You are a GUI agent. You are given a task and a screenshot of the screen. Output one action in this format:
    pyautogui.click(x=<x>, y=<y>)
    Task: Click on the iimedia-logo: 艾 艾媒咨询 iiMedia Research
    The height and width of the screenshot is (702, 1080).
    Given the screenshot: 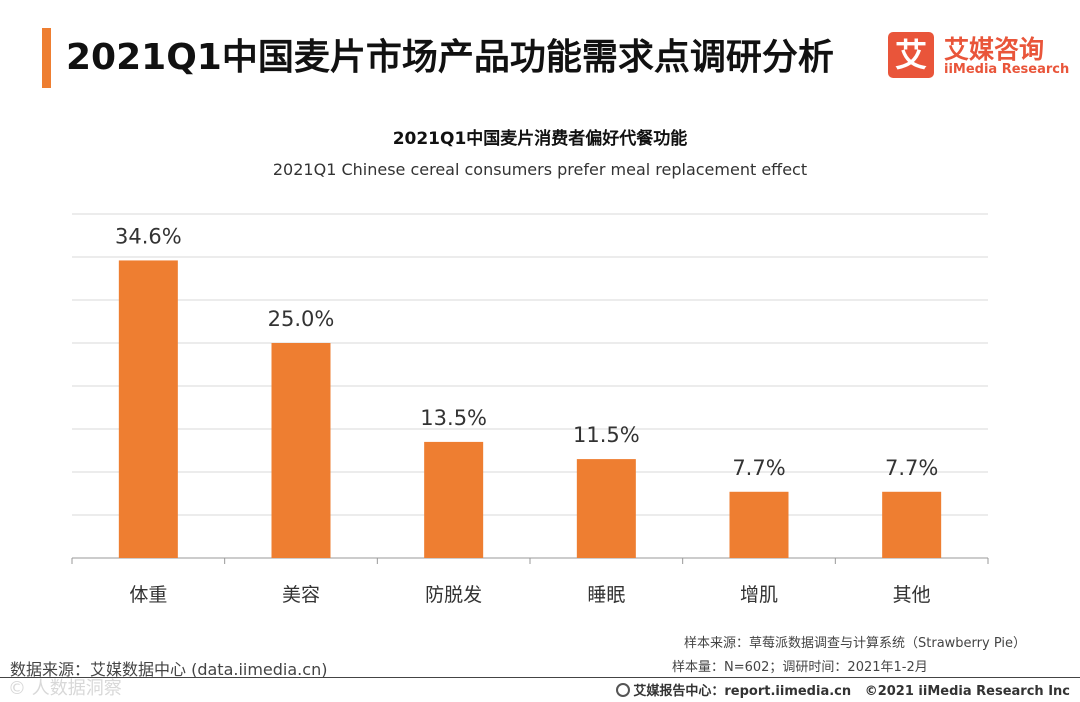 What is the action you would take?
    pyautogui.click(x=978, y=56)
    